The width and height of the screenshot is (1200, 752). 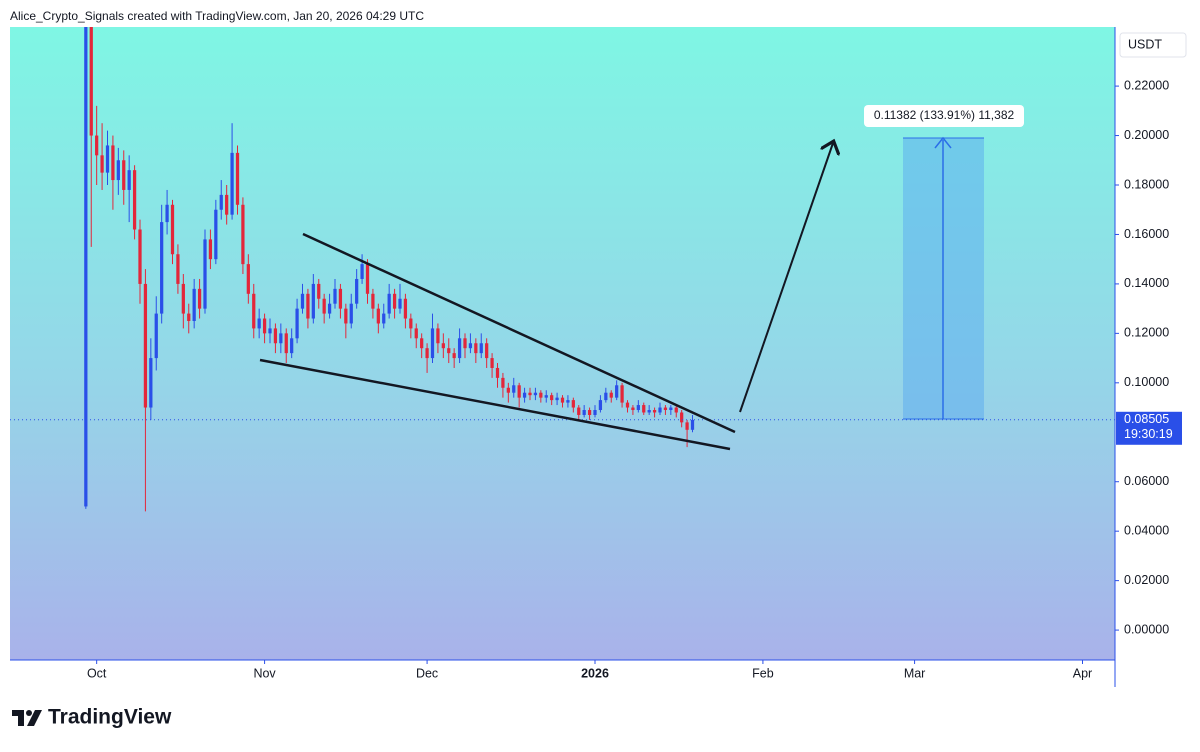 What do you see at coordinates (1082, 673) in the screenshot?
I see `x-tick-label: Apr` at bounding box center [1082, 673].